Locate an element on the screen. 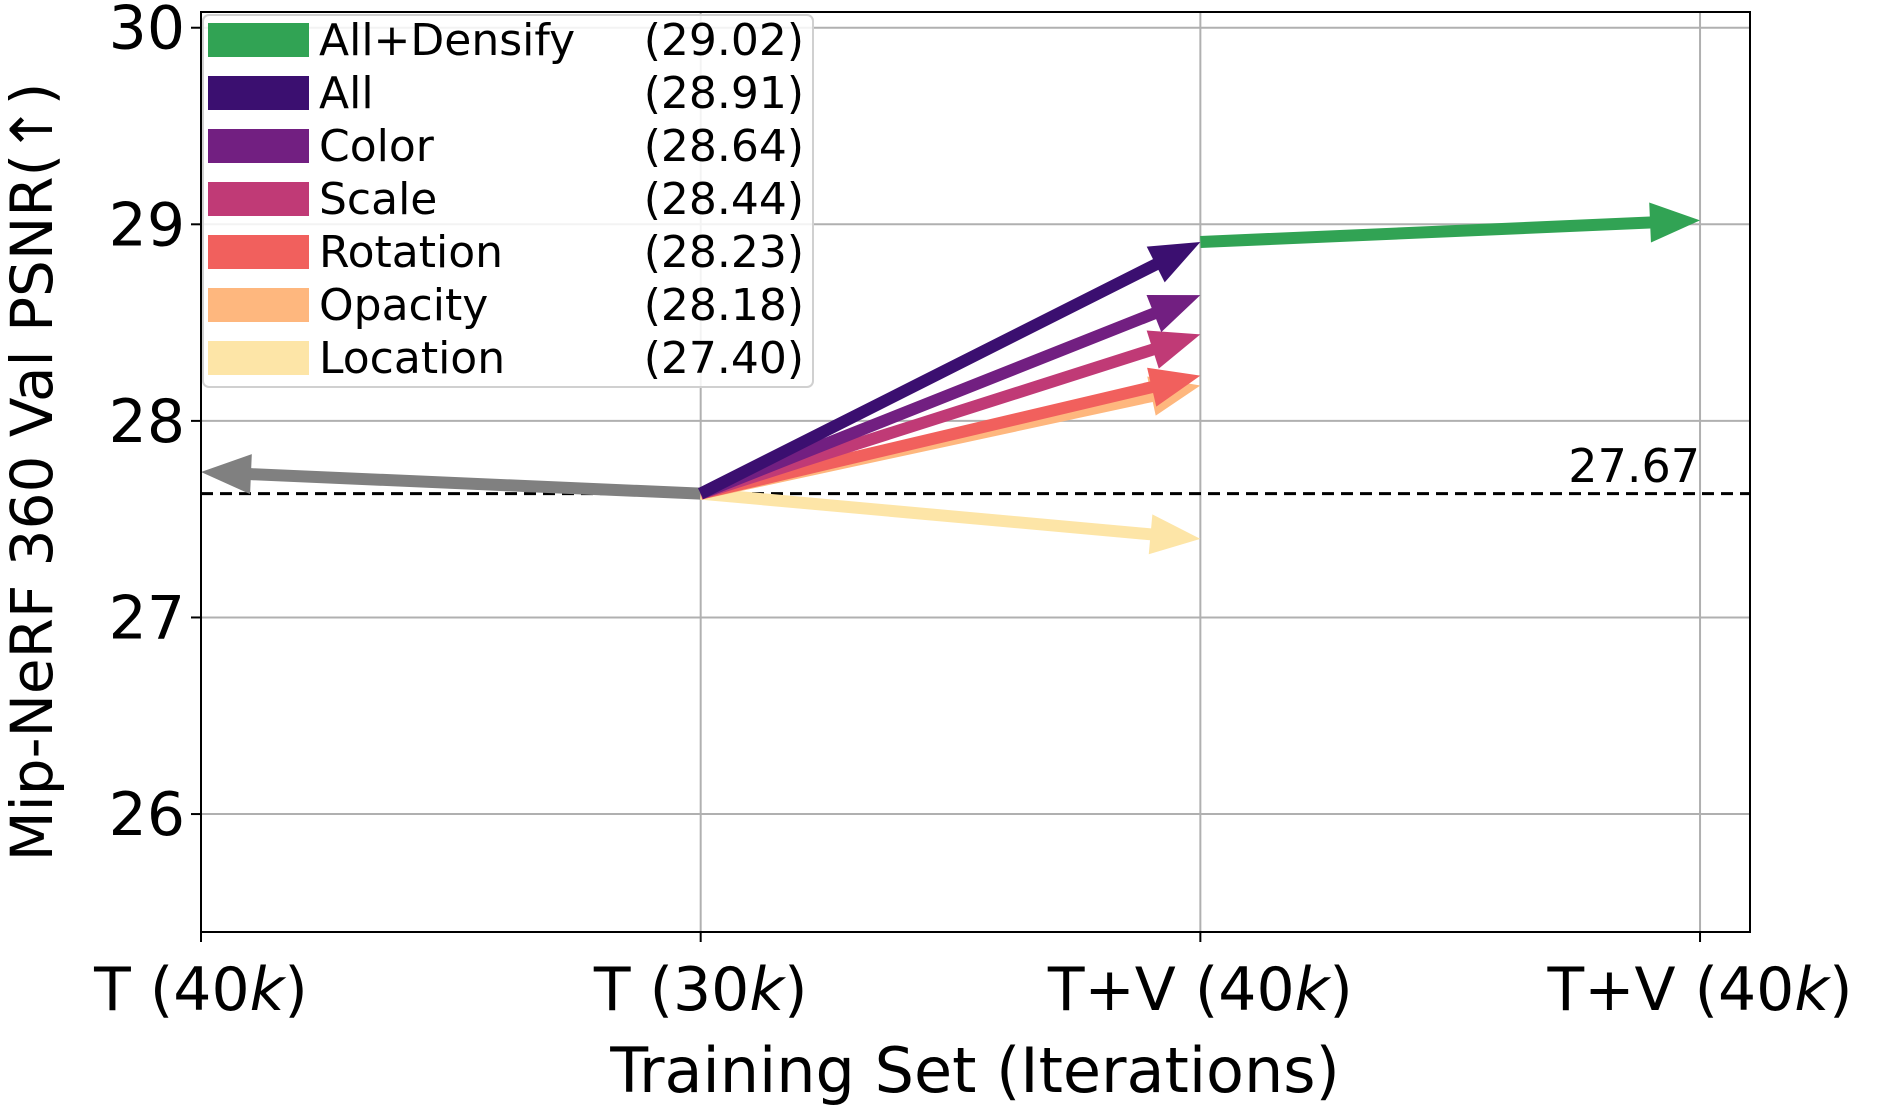 The width and height of the screenshot is (1895, 1116). arrow-scale is located at coordinates (949, 415).